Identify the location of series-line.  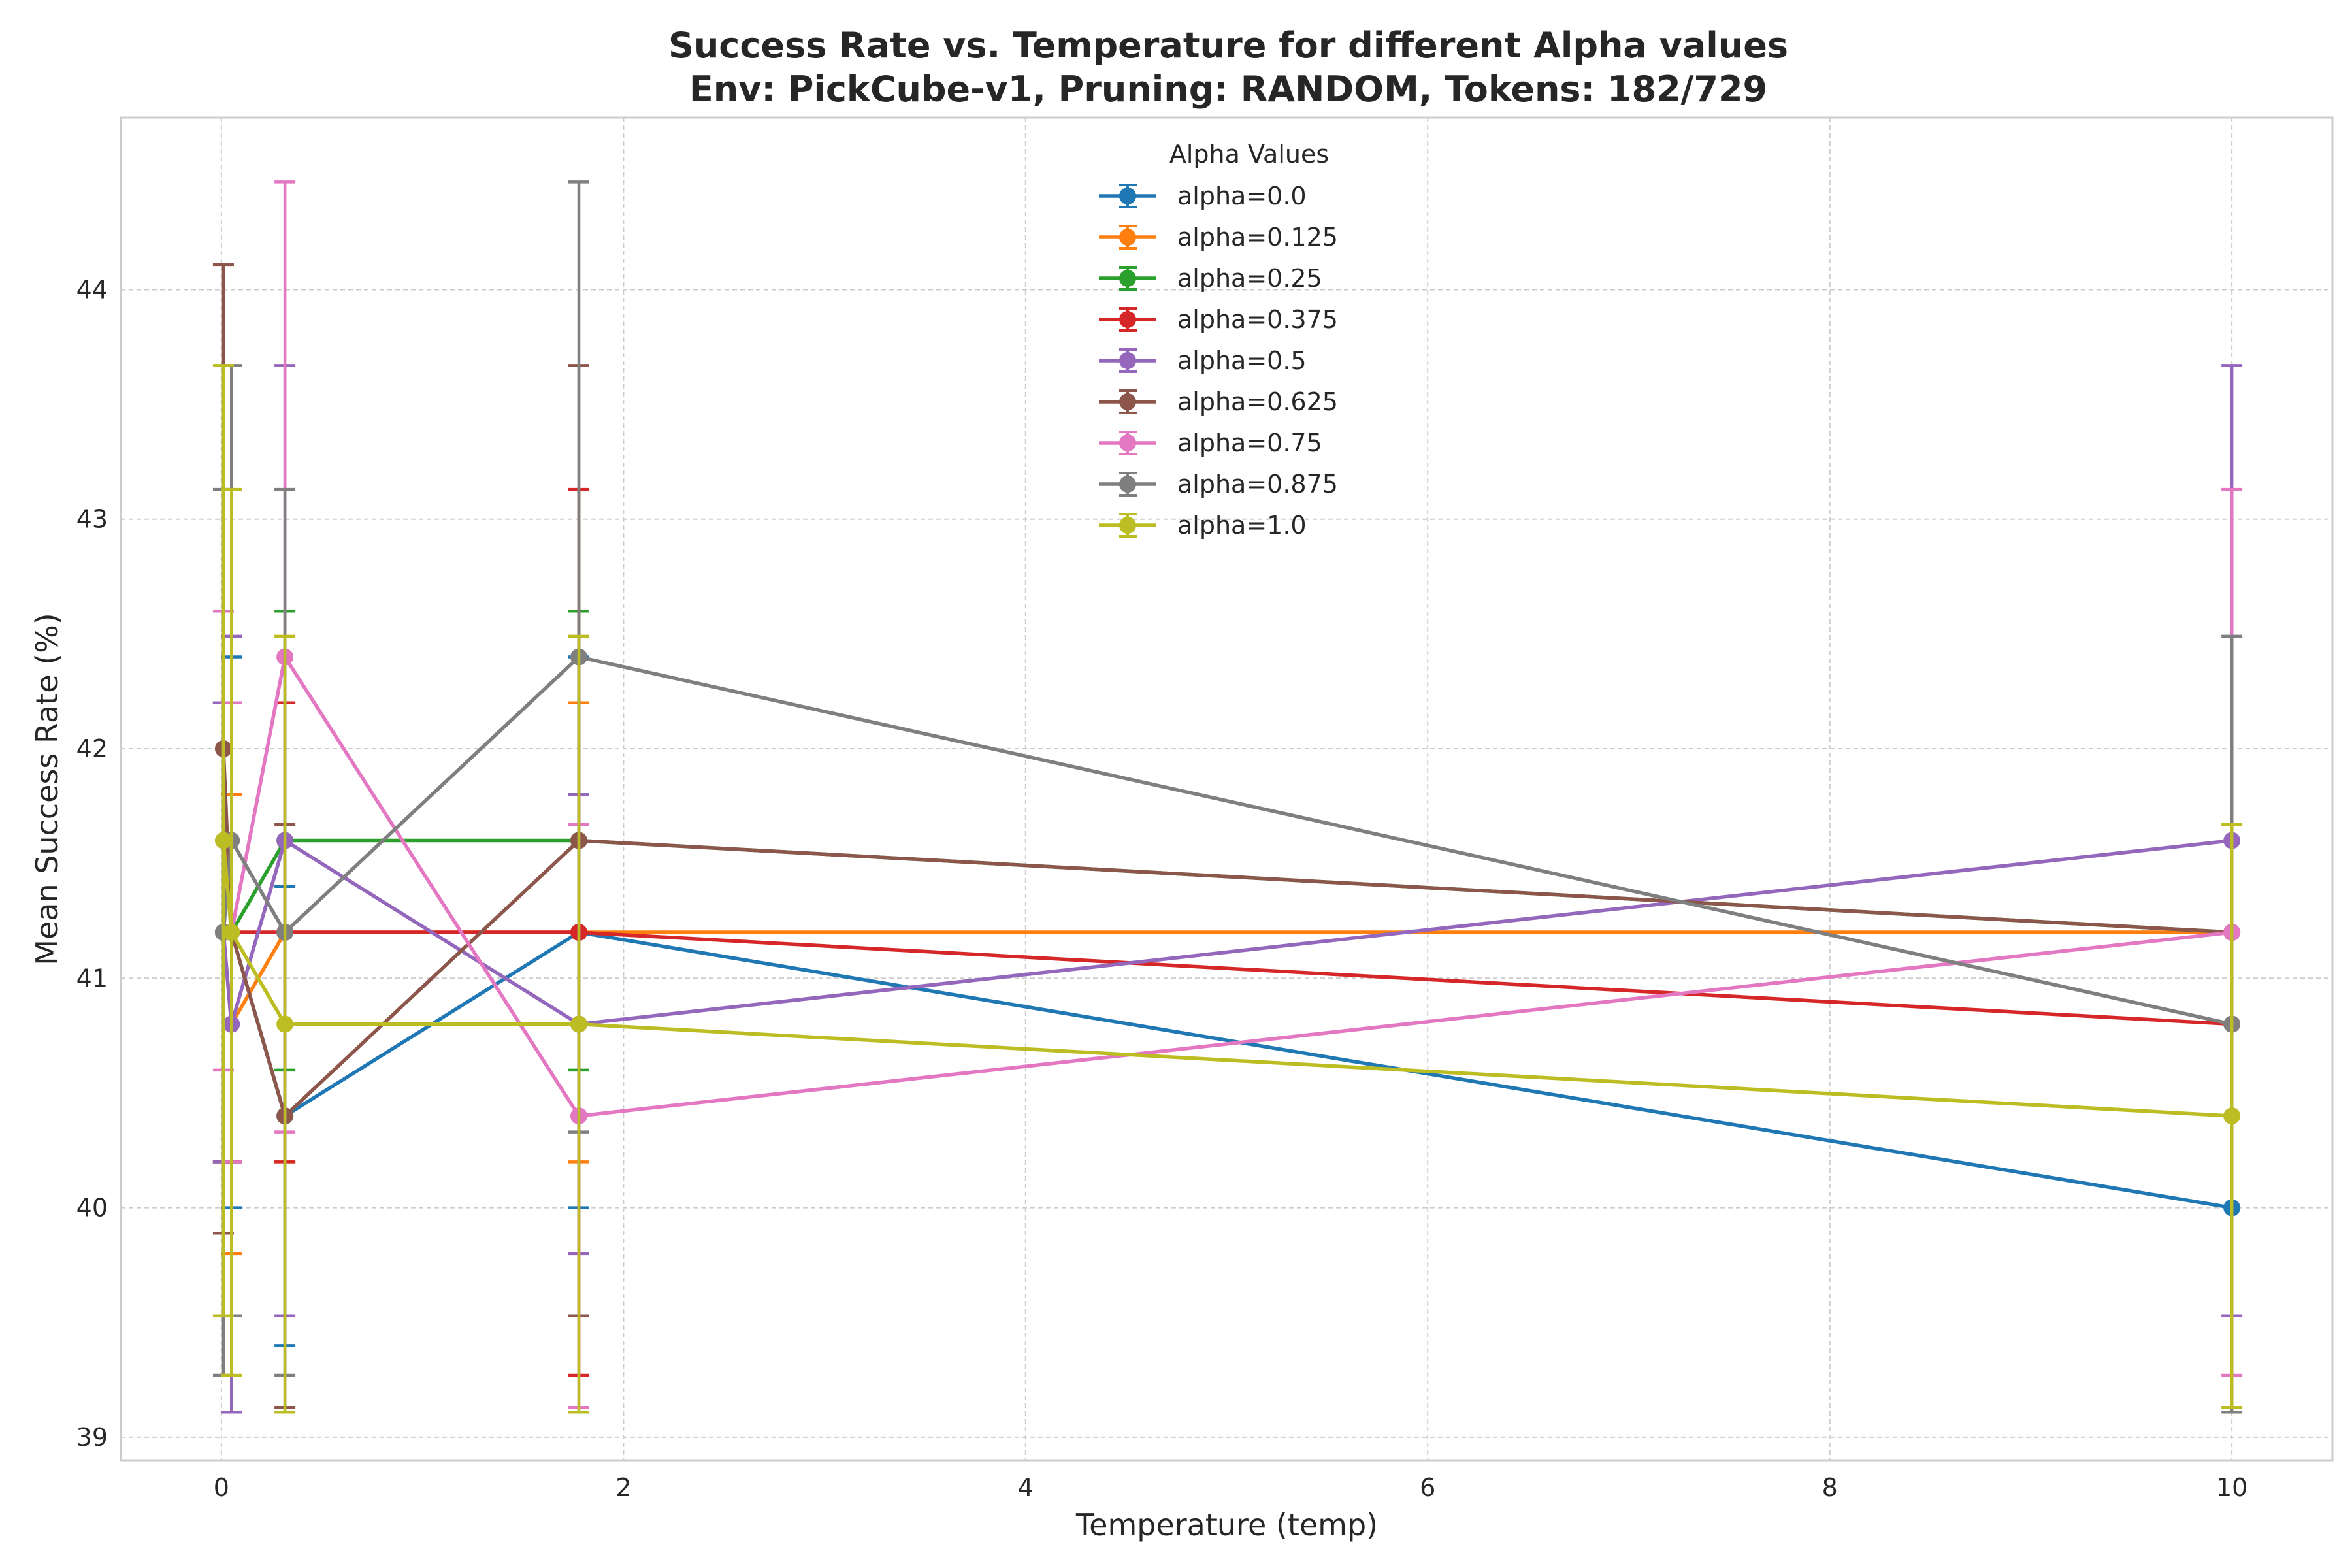
(1227, 886).